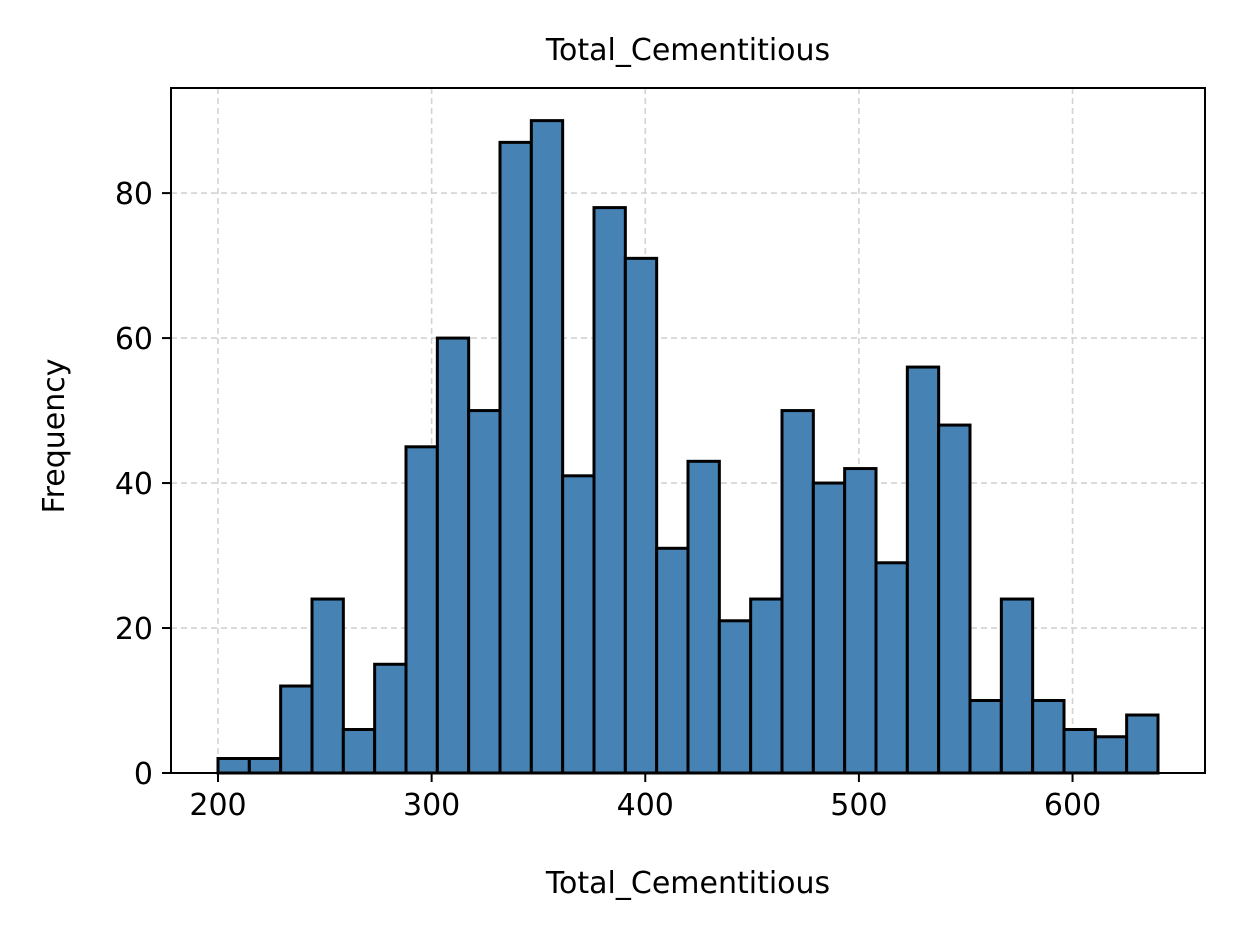 This screenshot has width=1234, height=934. Describe the element at coordinates (134, 484) in the screenshot. I see `y-tick-label: 40` at that location.